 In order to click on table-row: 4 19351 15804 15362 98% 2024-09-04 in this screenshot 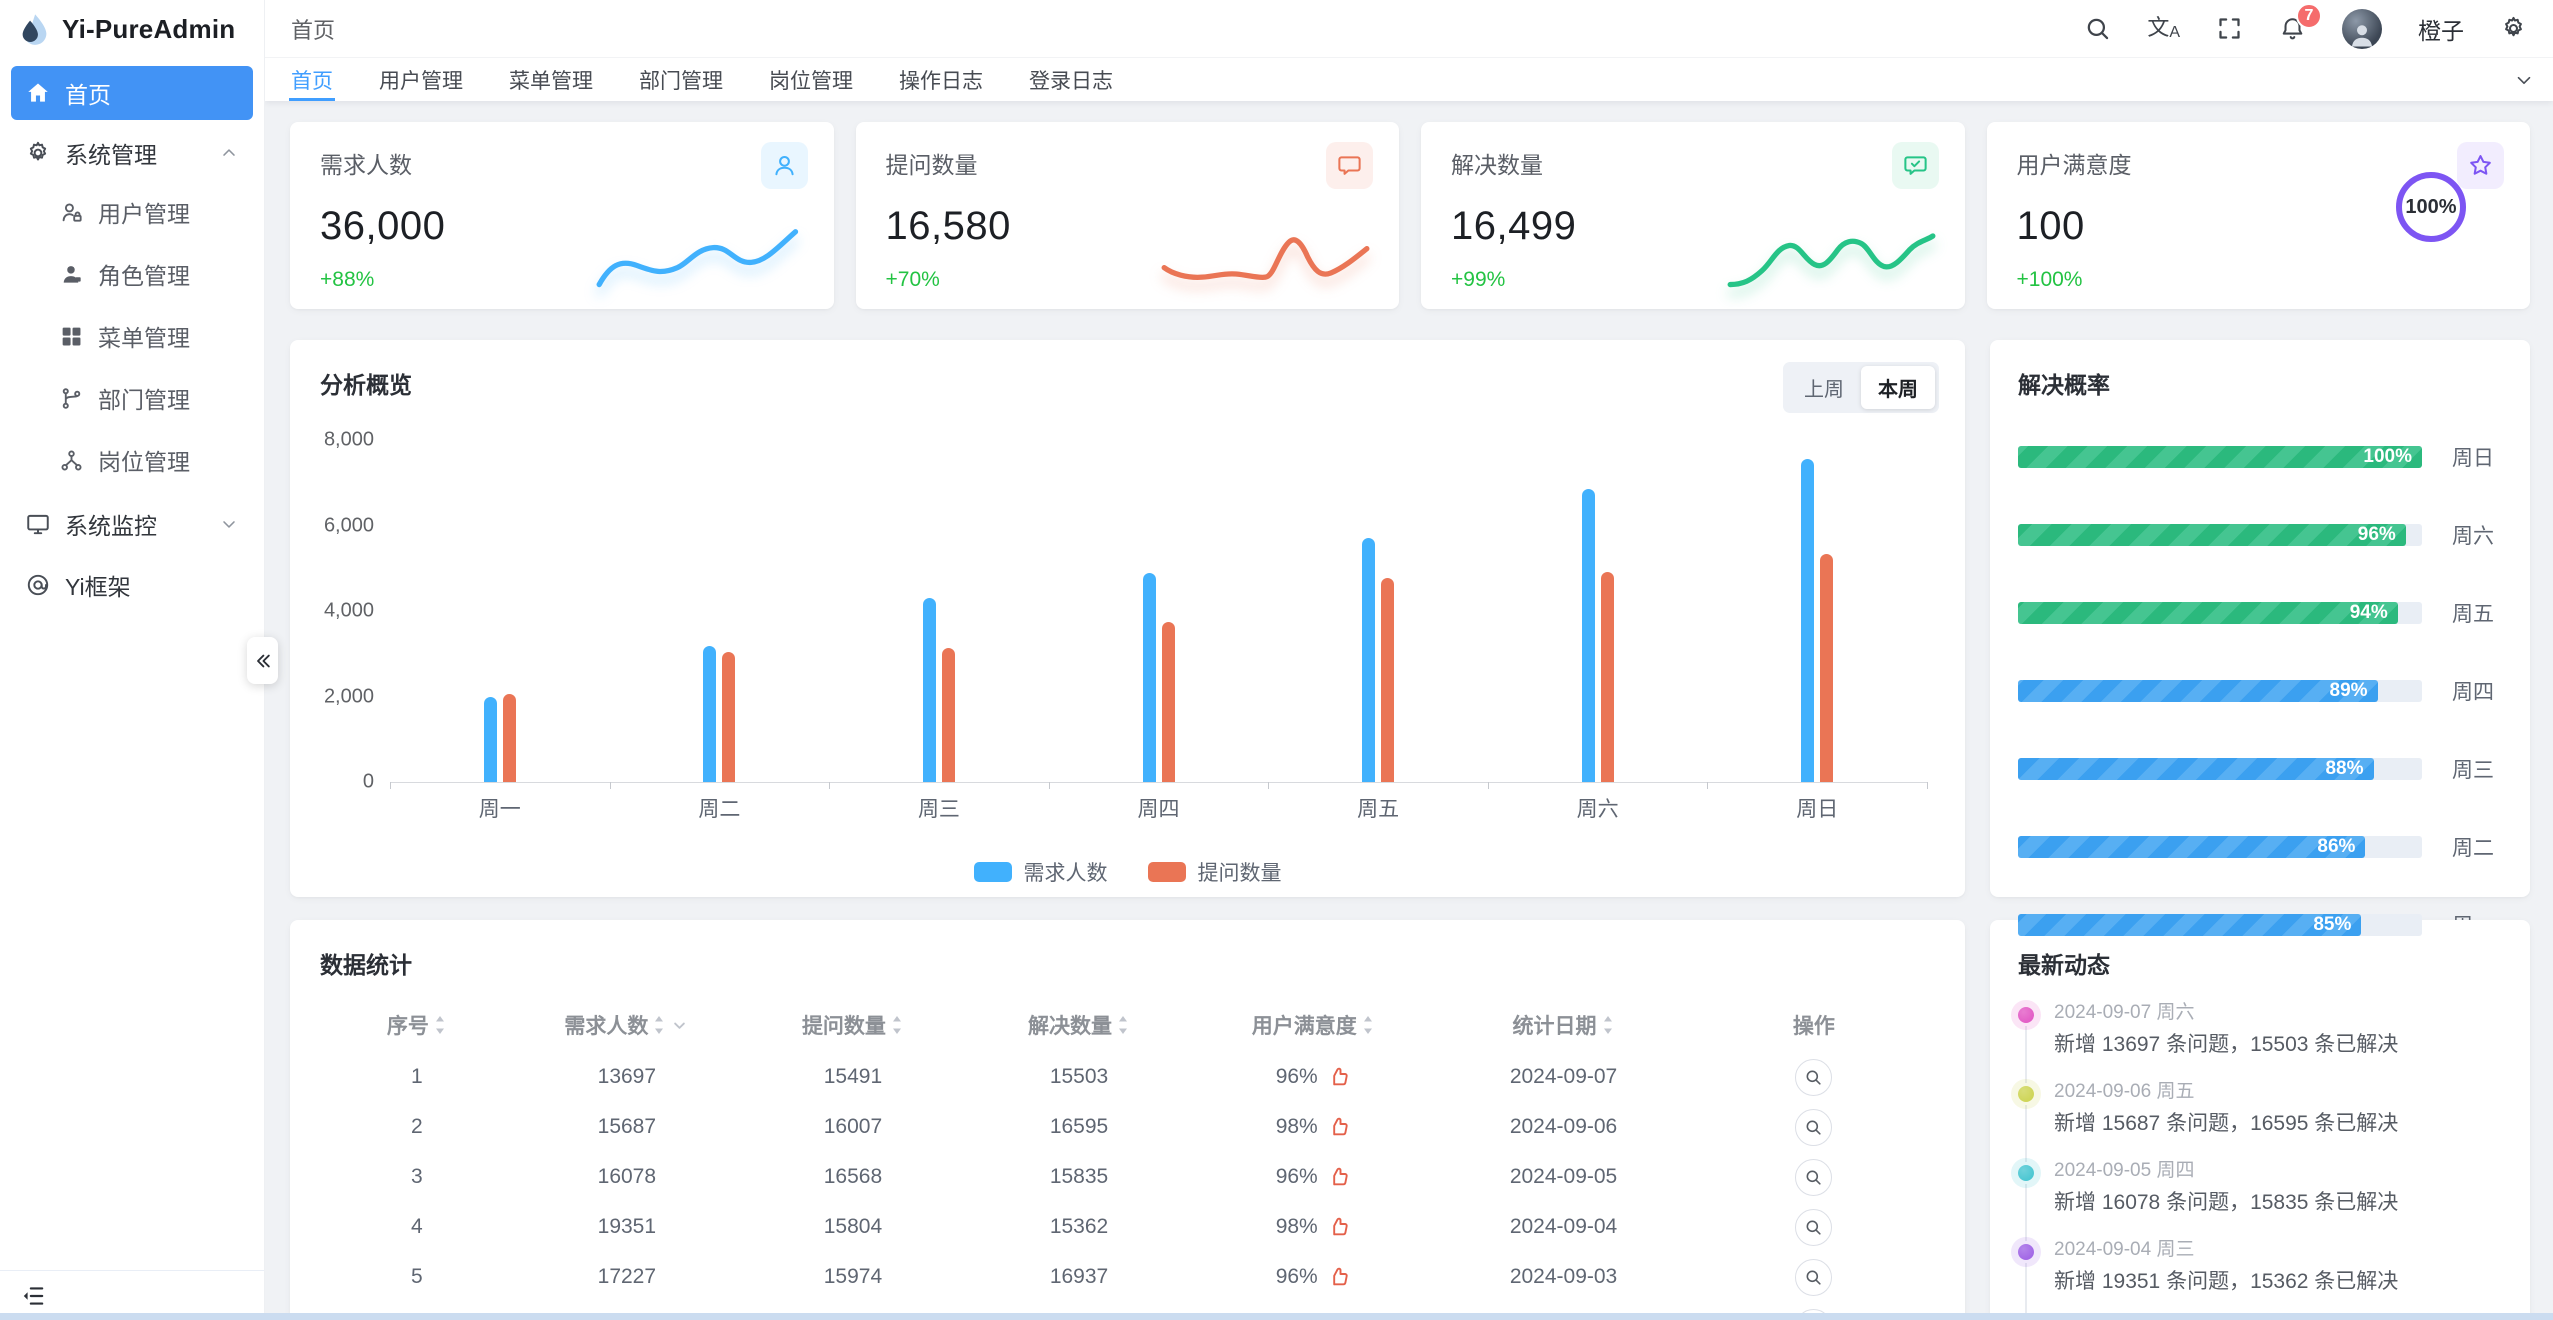, I will do `click(1127, 1227)`.